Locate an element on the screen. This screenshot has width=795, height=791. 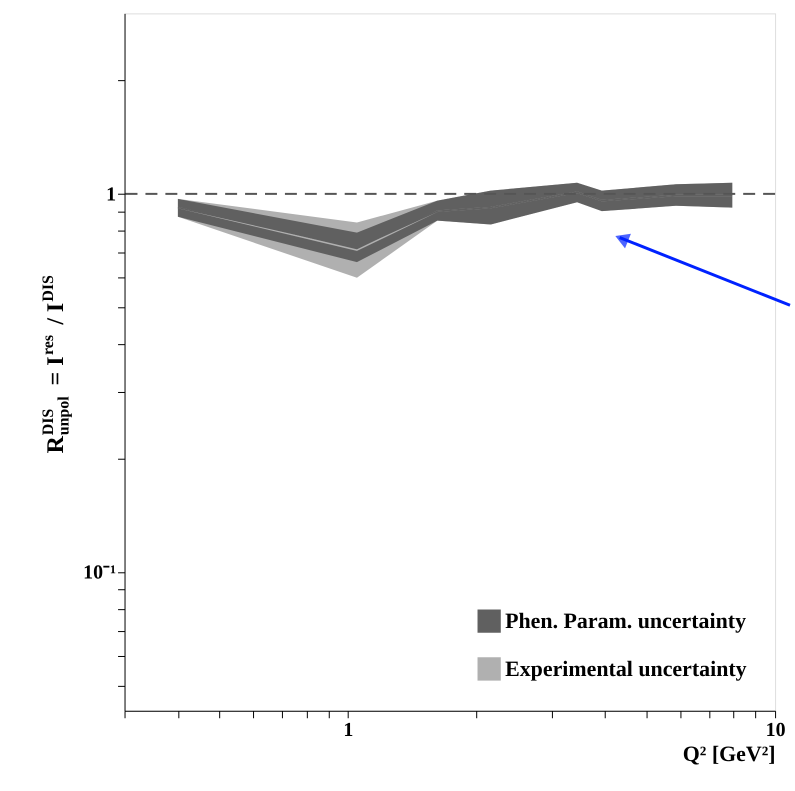
x-axis-title: Q² [GeV²] is located at coordinates (729, 753).